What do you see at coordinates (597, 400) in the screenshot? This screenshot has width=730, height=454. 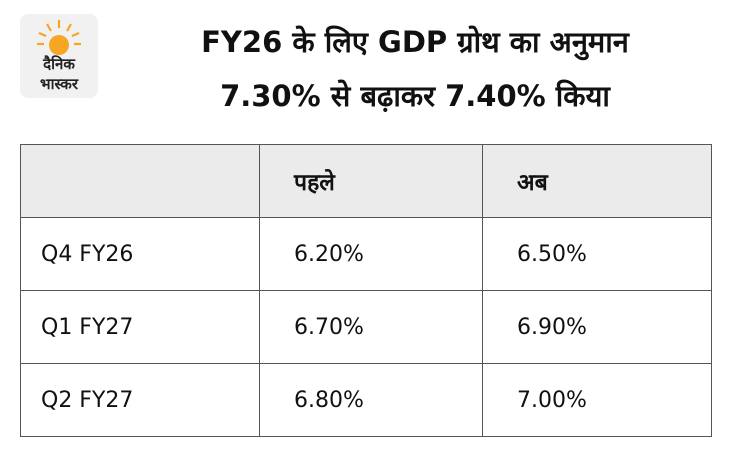 I see `table-cell: 7.00%` at bounding box center [597, 400].